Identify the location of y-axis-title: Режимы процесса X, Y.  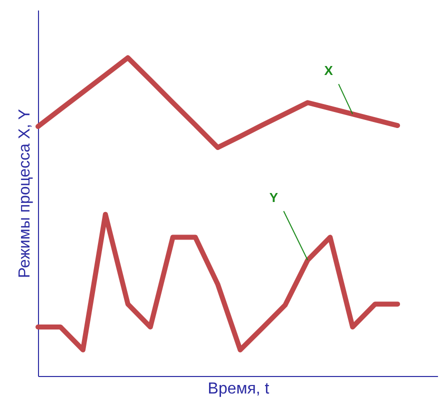
(25, 193).